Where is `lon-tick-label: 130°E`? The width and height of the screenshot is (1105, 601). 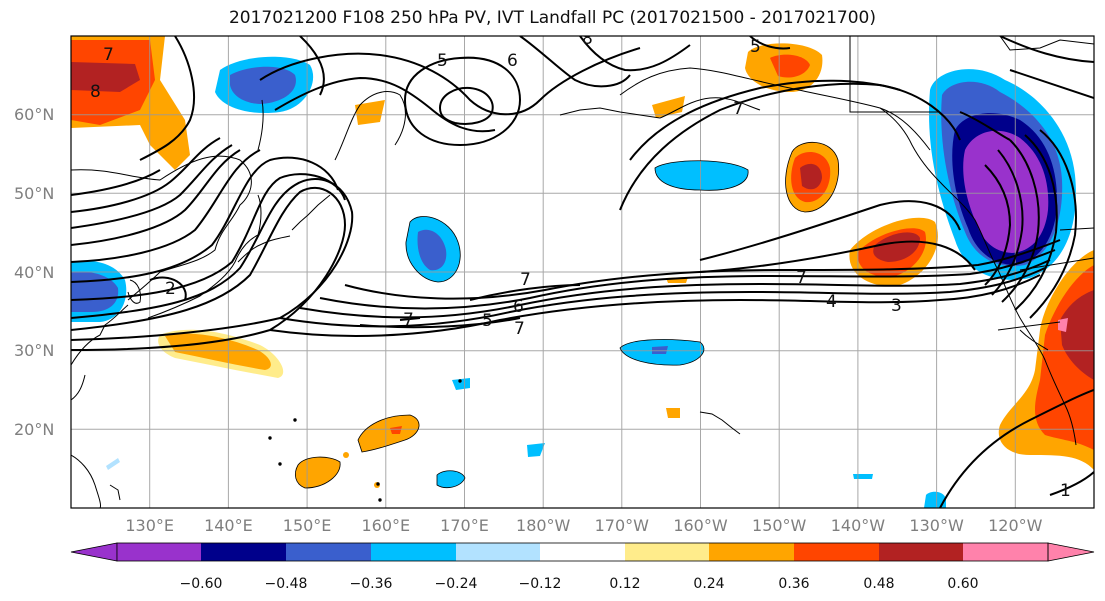 lon-tick-label: 130°E is located at coordinates (149, 525).